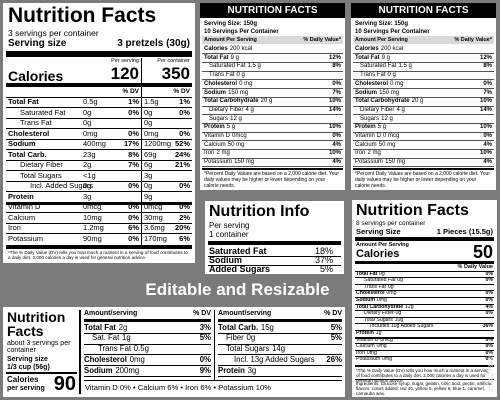 The image size is (500, 400). I want to click on nutrient-row: Potassium 150 mg, so click(229, 162).